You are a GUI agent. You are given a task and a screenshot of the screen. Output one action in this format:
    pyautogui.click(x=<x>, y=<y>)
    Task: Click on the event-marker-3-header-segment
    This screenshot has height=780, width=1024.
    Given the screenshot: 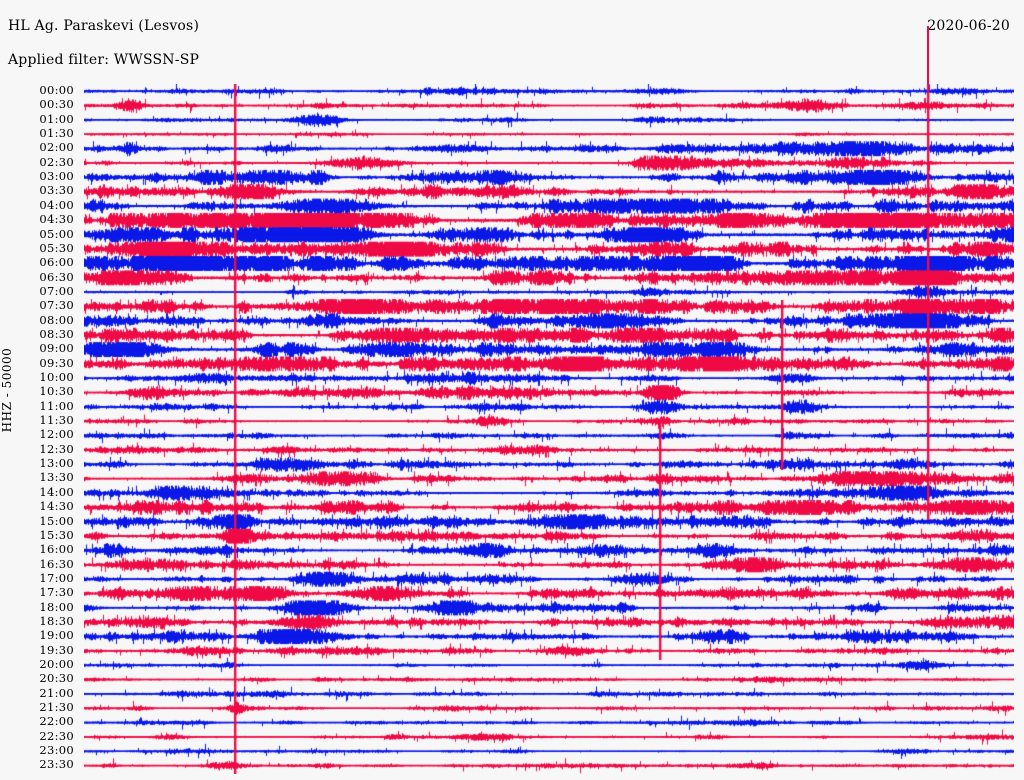 What is the action you would take?
    pyautogui.click(x=928, y=55)
    